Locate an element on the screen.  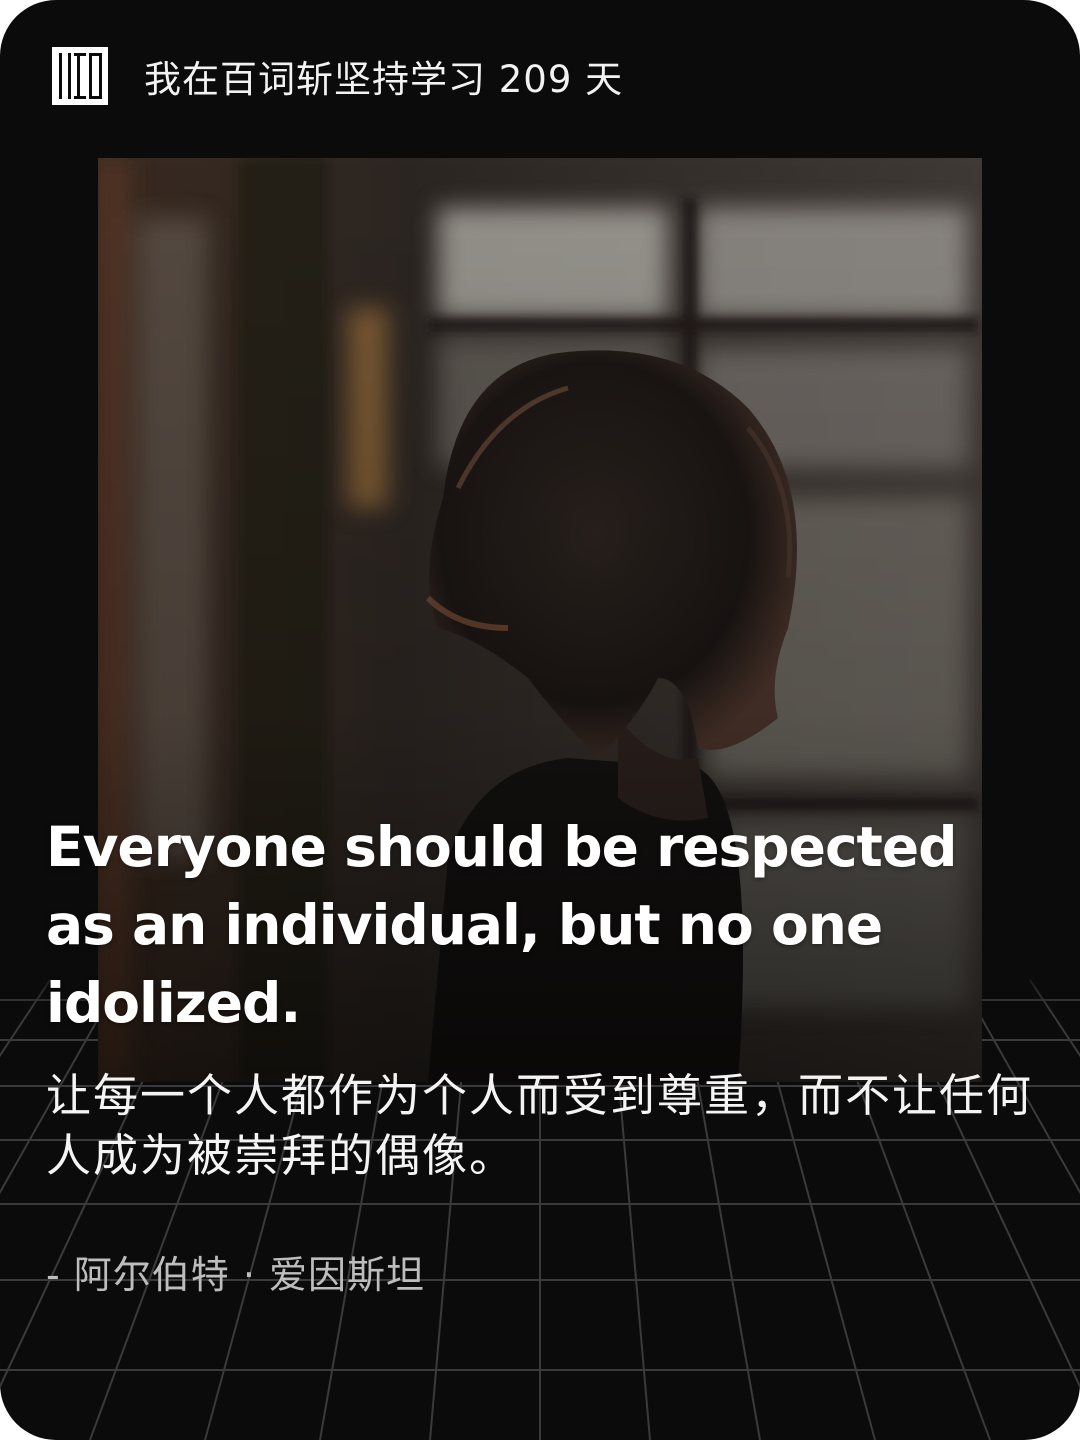
quote-chinese: 让每一个人都作为个人而受到尊重，而不让任何人成为被崇拜的偶像。 is located at coordinates (540, 1125).